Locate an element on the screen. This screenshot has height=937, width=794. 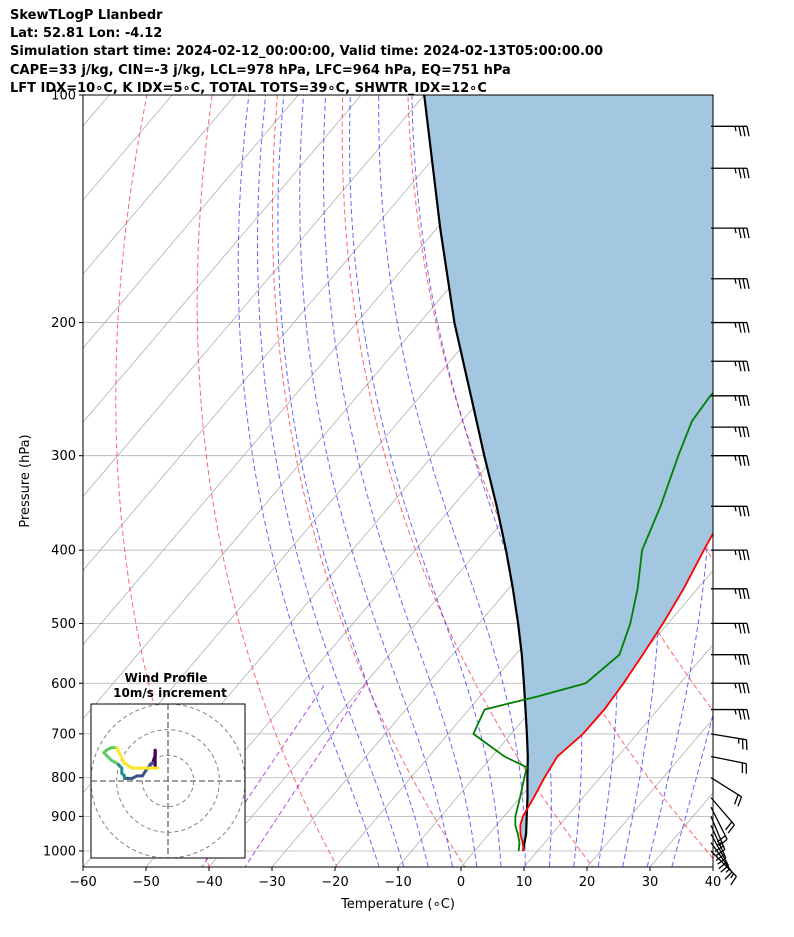
x-tick-label: −10 is located at coordinates (397, 882).